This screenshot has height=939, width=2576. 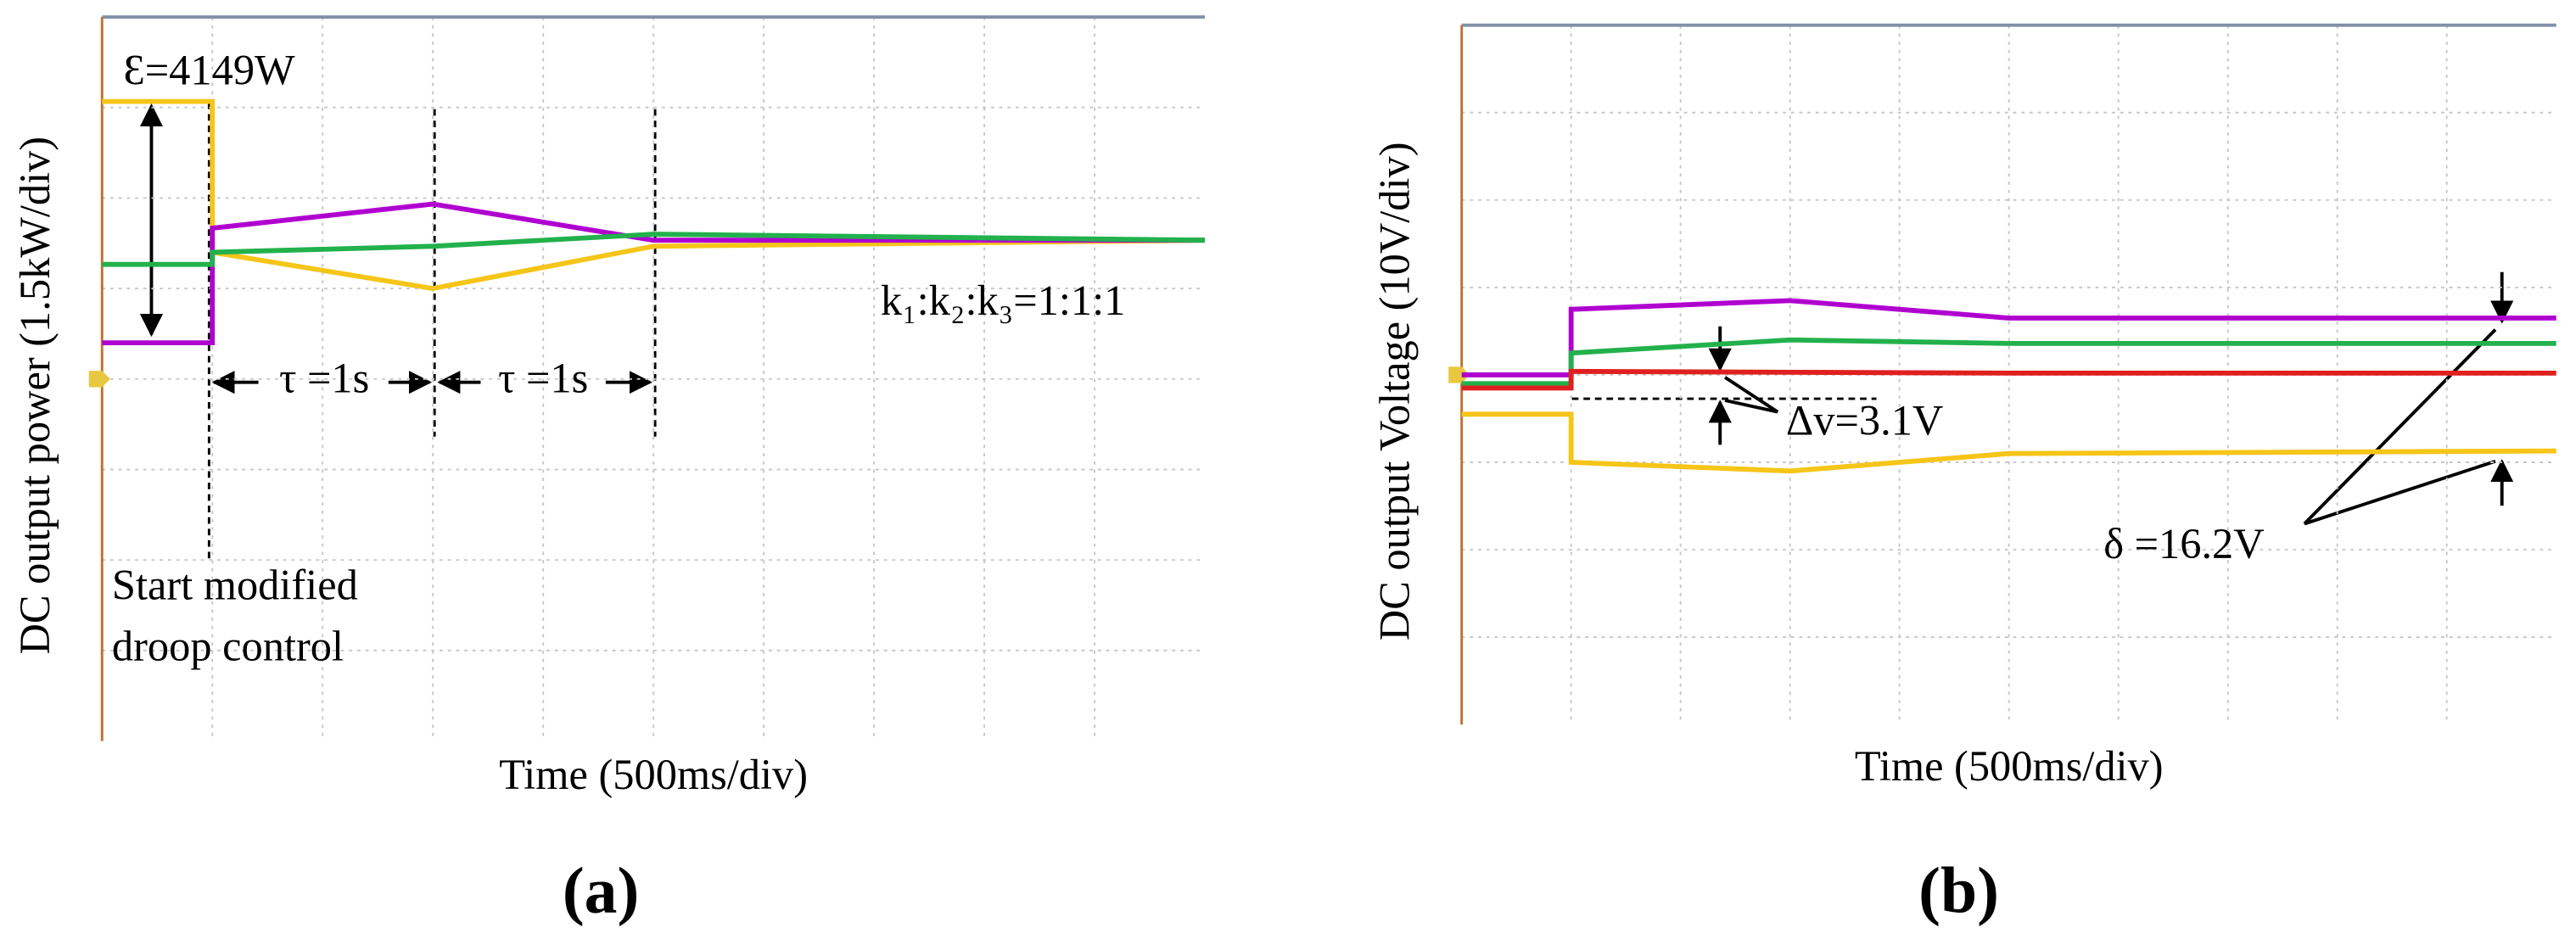 What do you see at coordinates (2043, 398) in the screenshot?
I see `annotation-graphics-b` at bounding box center [2043, 398].